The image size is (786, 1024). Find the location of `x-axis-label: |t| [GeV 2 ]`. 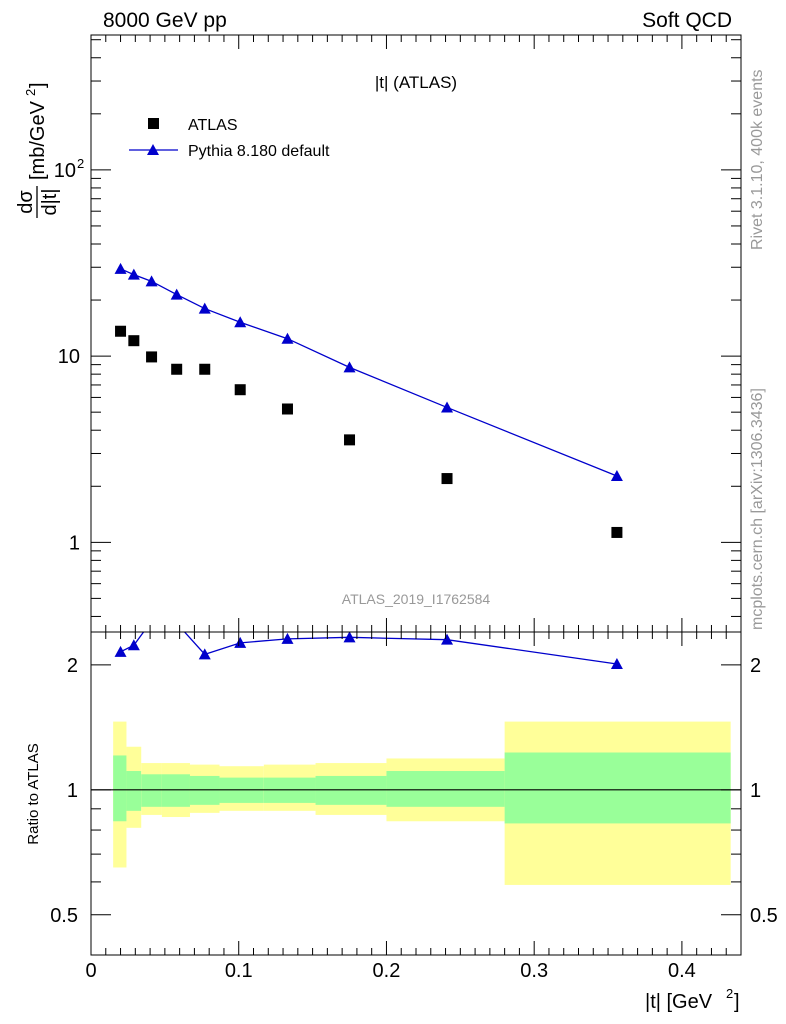

x-axis-label: |t| [GeV 2 ] is located at coordinates (692, 999).